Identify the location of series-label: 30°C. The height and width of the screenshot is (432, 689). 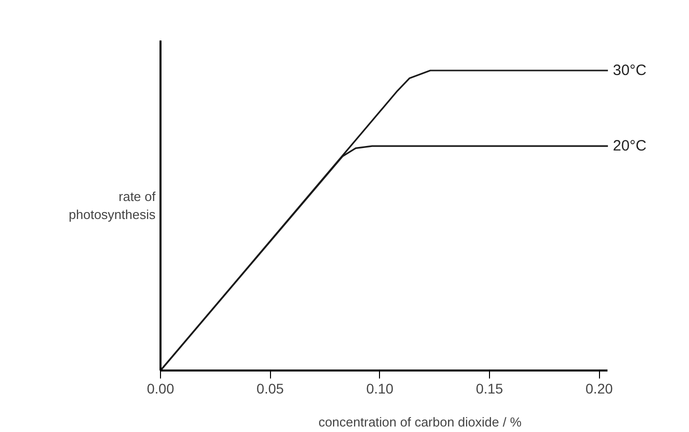
(629, 70).